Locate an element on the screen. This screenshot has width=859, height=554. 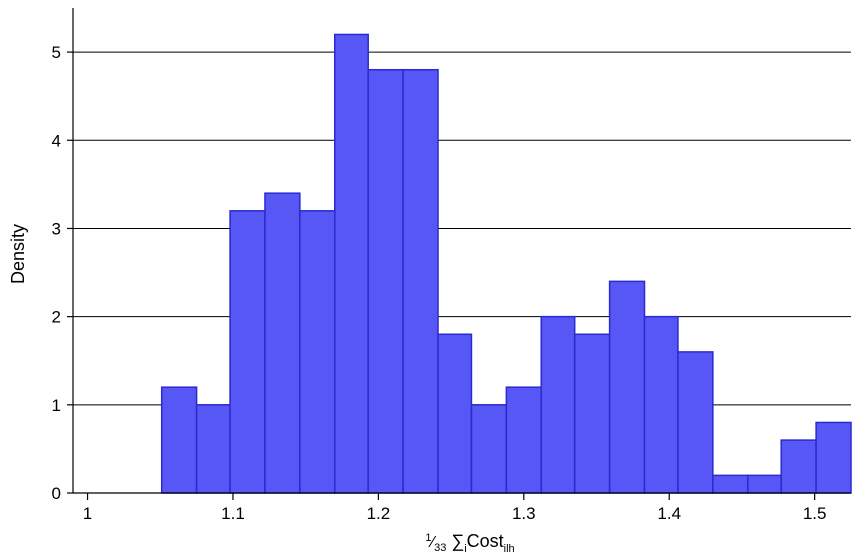
x-axis-title-fraction-num: 1 is located at coordinates (428, 538).